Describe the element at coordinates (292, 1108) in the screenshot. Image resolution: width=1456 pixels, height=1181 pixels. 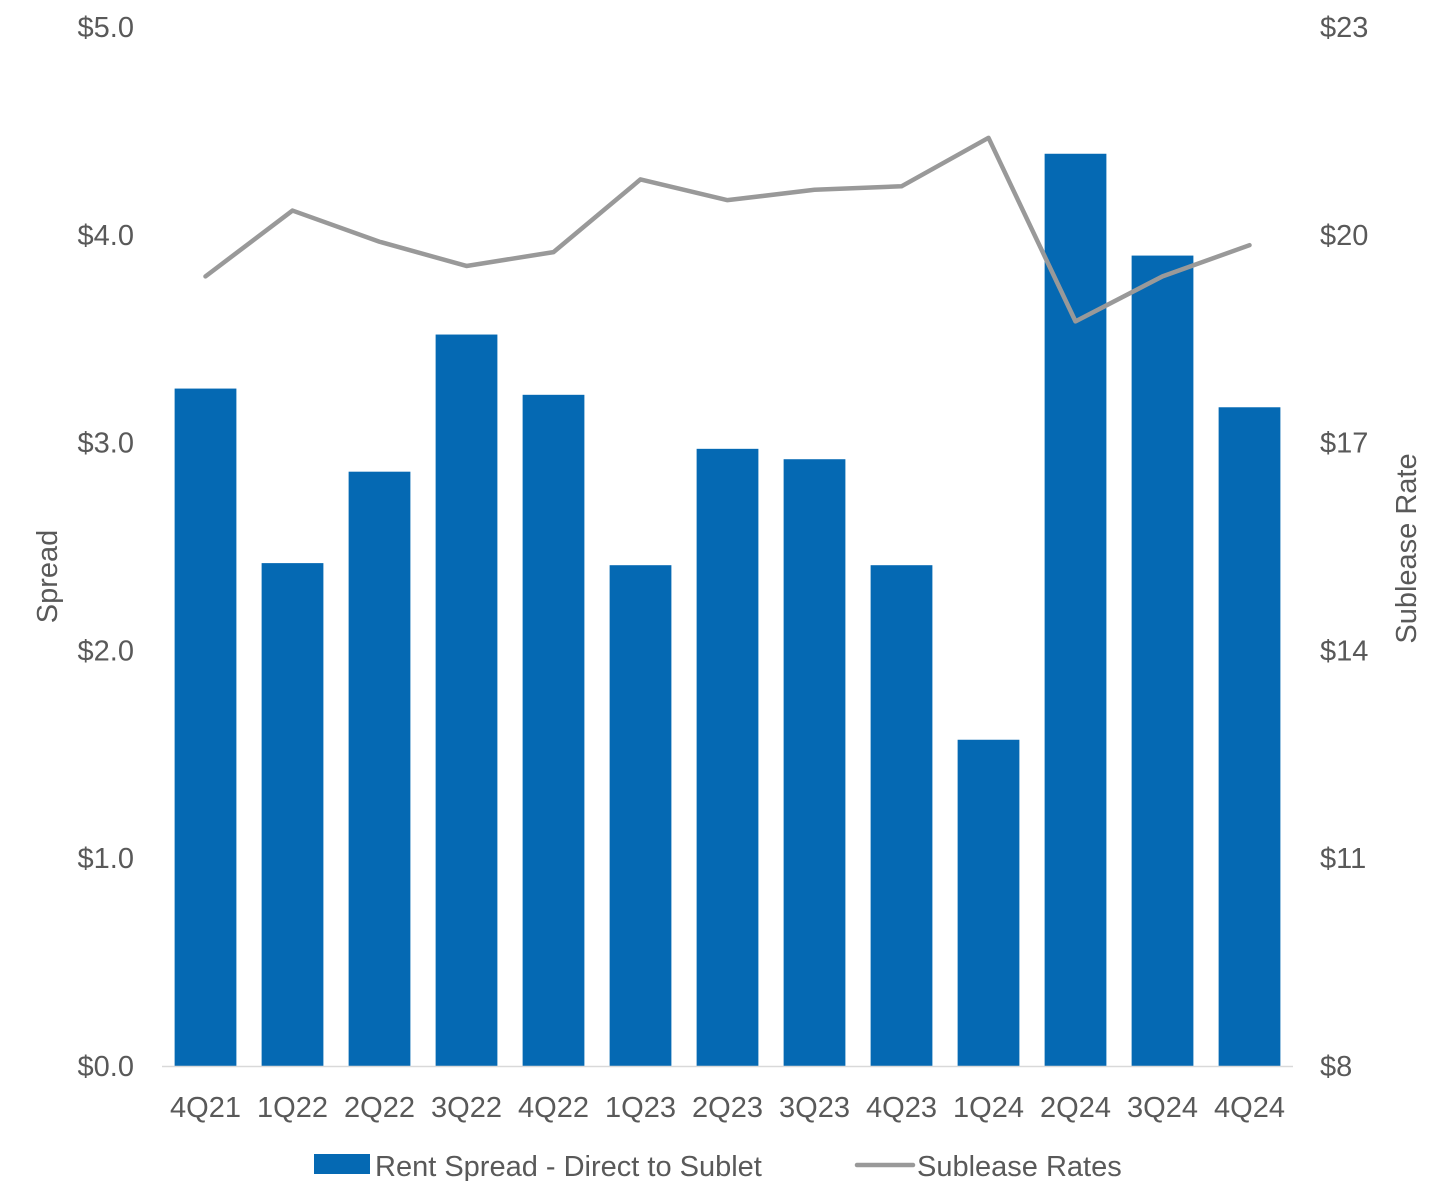
I see `x-tick-label: 1Q22` at that location.